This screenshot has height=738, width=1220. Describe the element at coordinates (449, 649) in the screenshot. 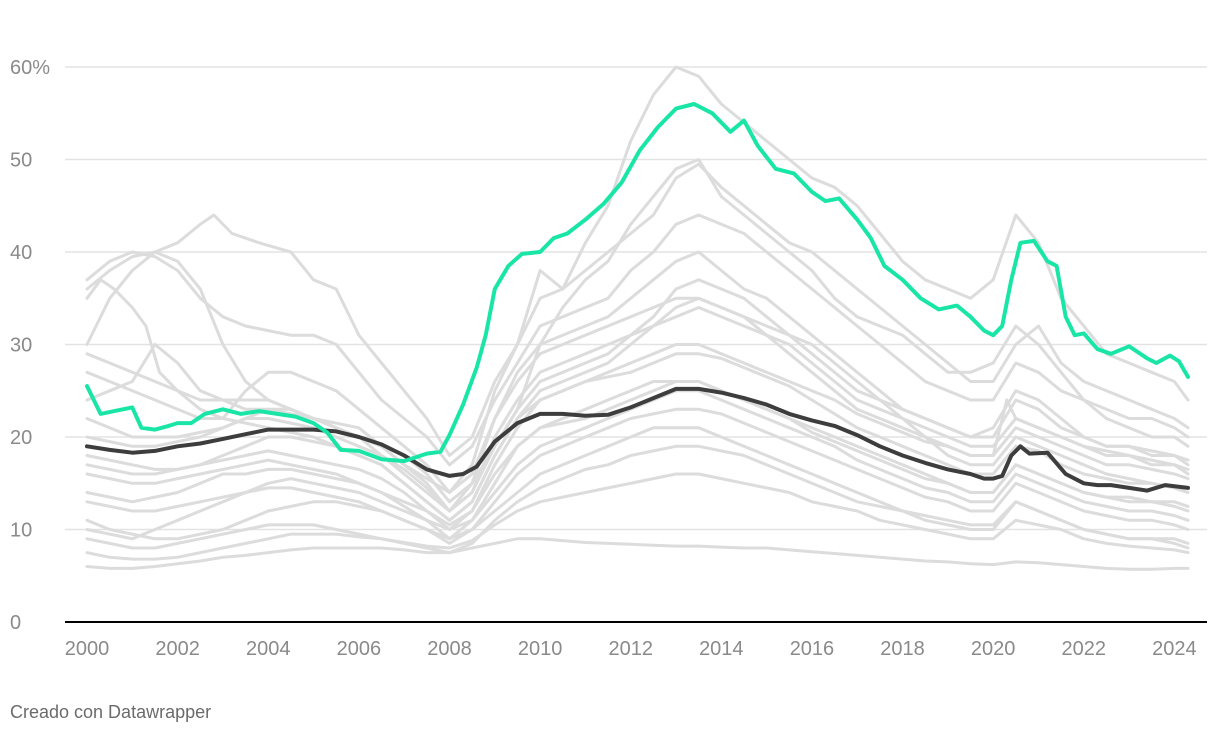

I see `x-tick-label-2008: 2008` at that location.